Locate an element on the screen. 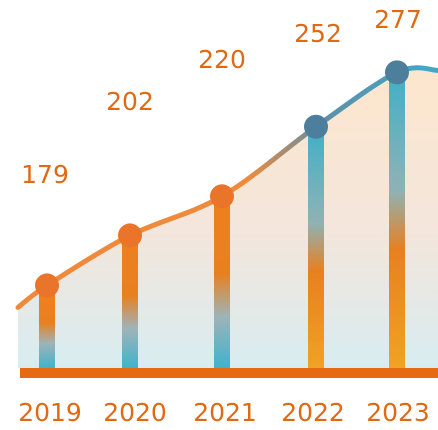 The height and width of the screenshot is (430, 438). value-label-2020: 202 is located at coordinates (130, 101).